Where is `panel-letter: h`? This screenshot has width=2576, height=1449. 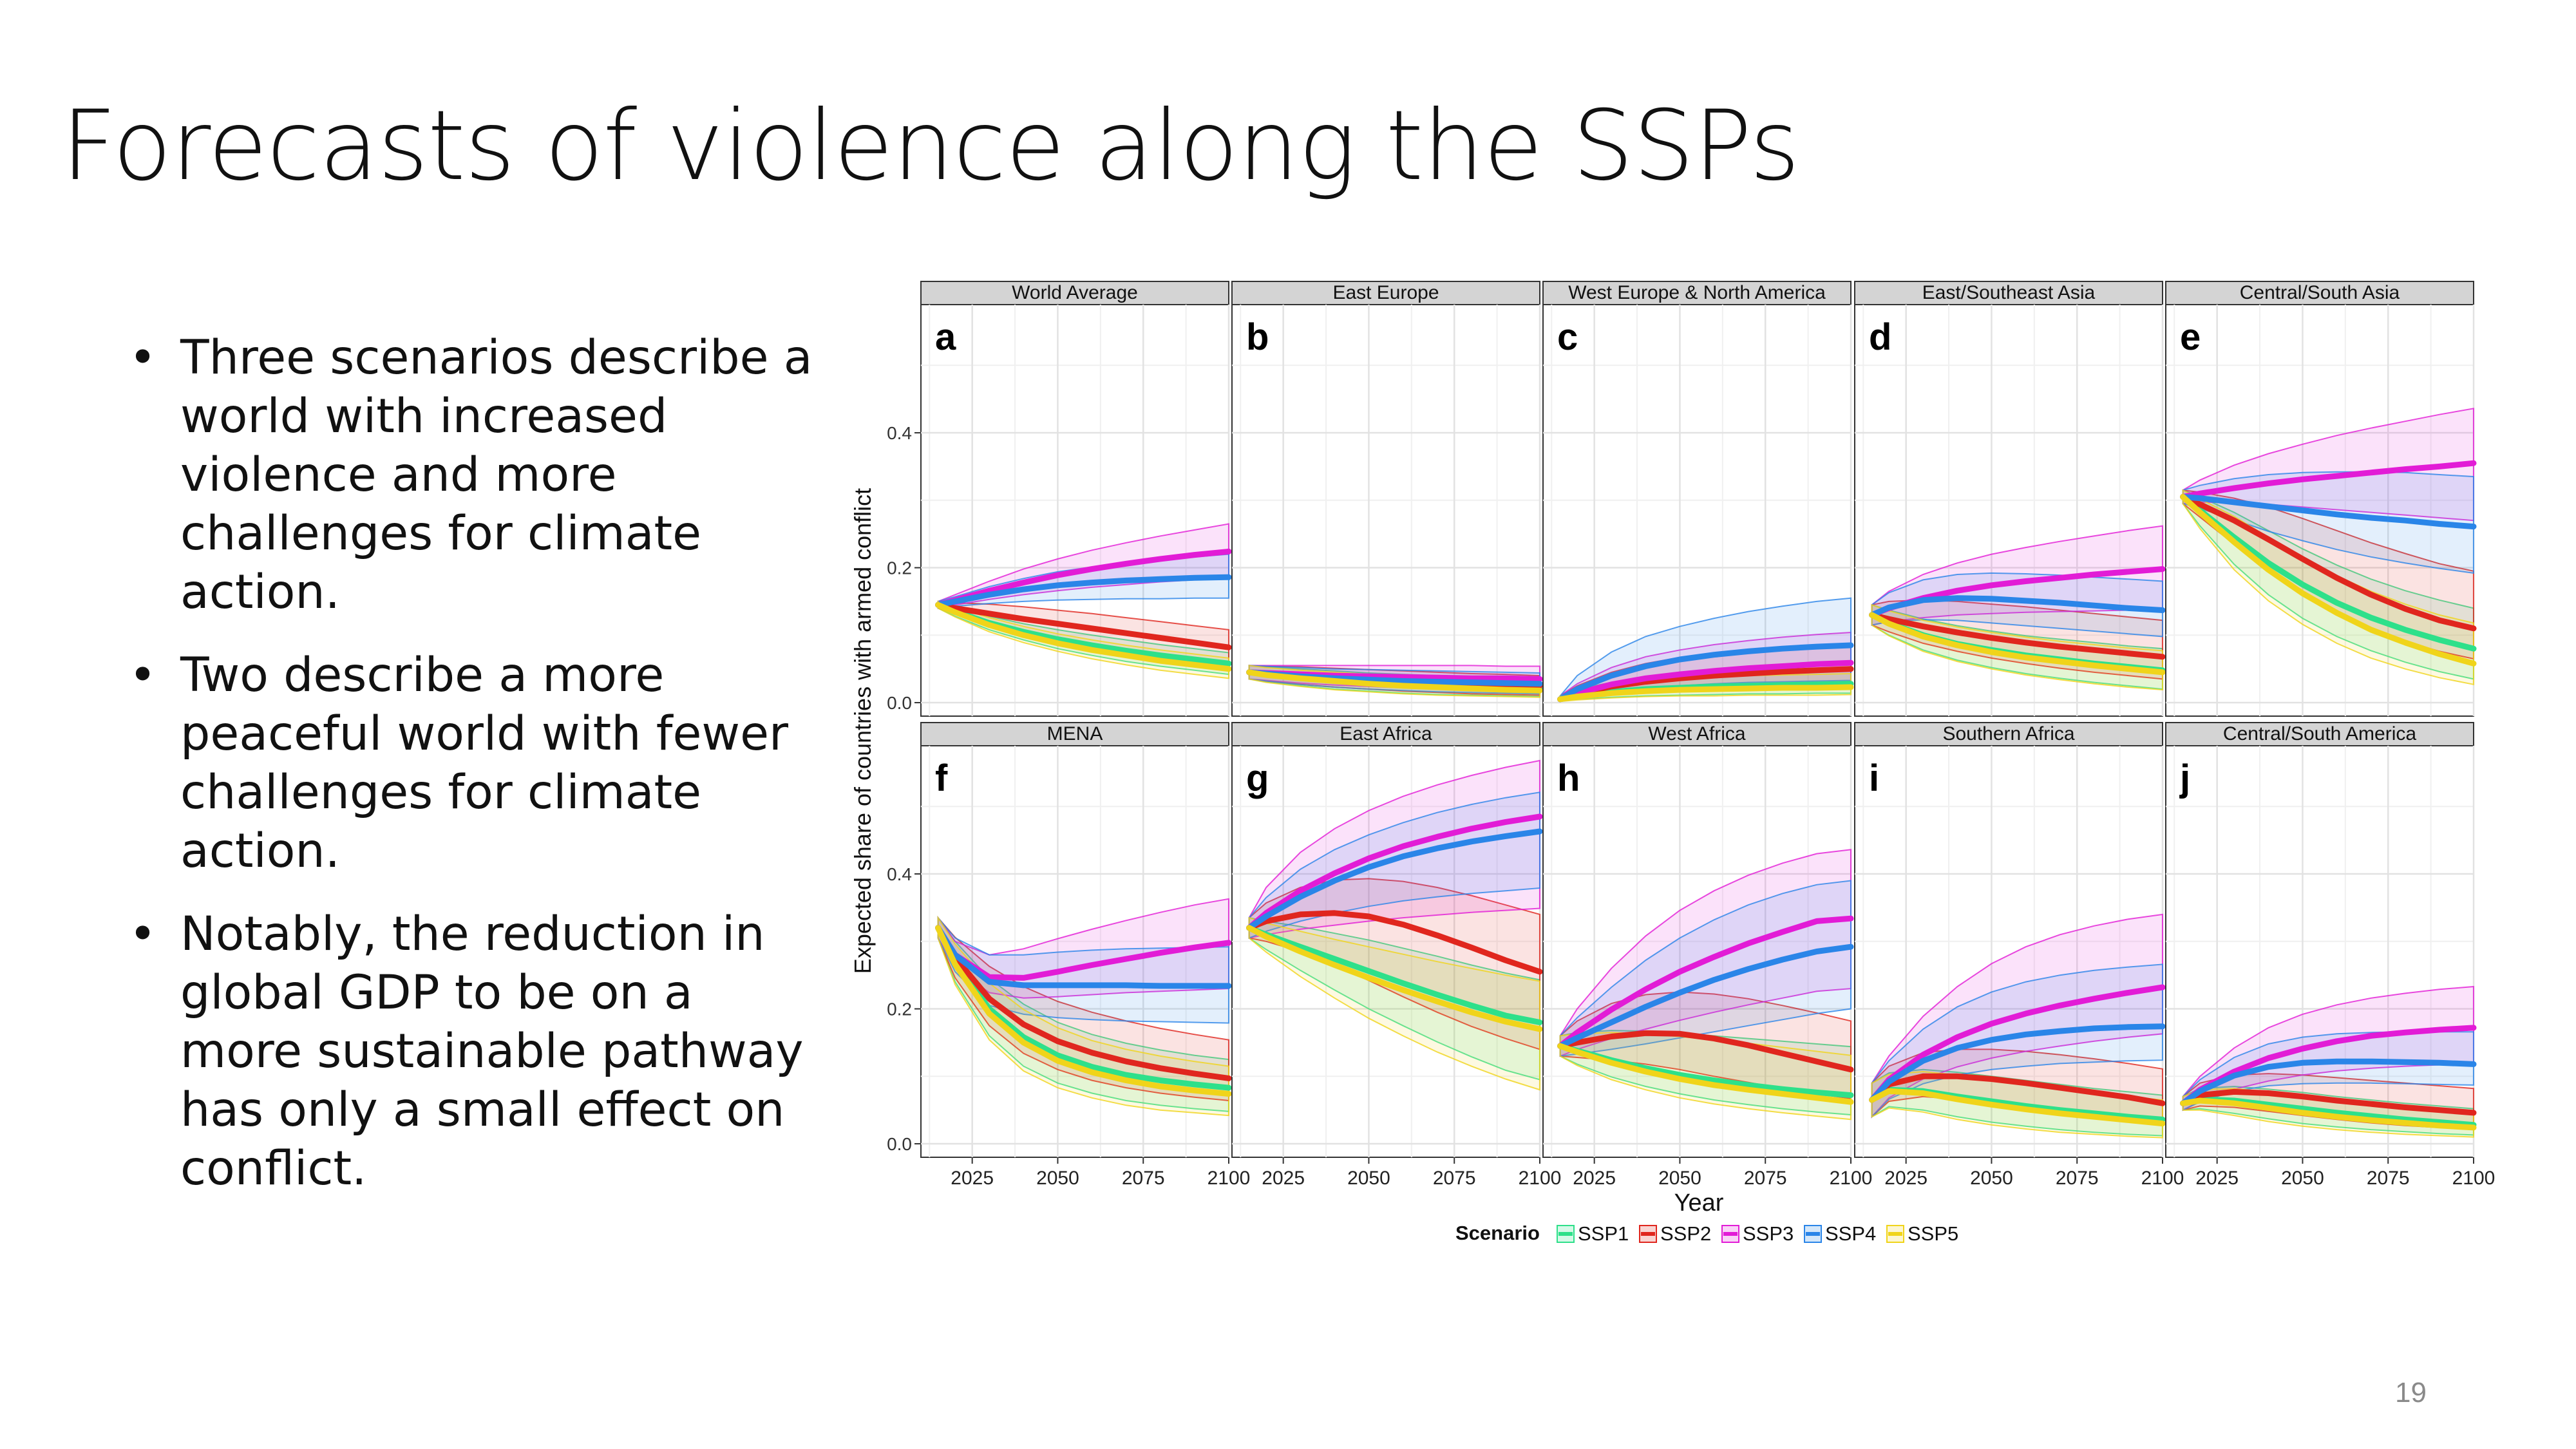 panel-letter: h is located at coordinates (1568, 778).